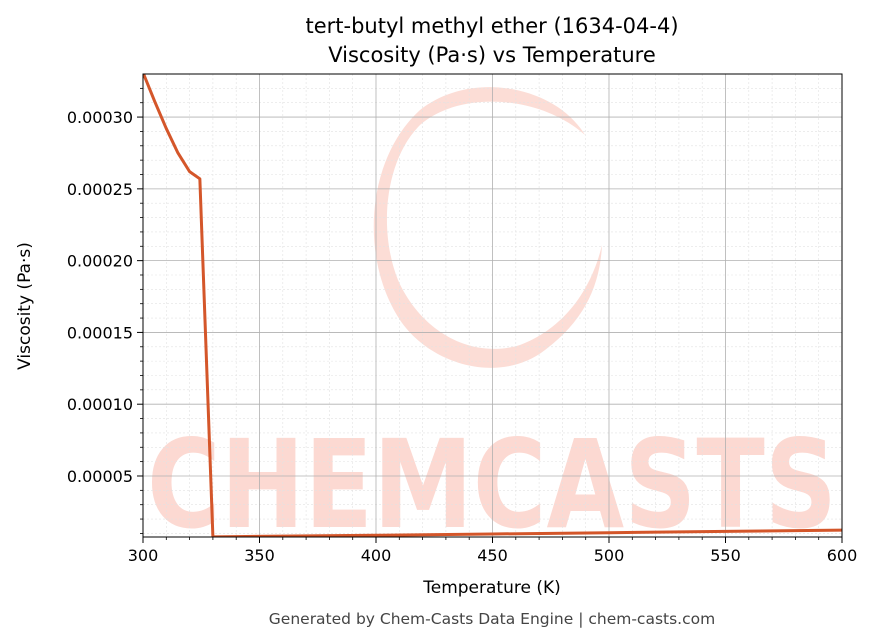 The height and width of the screenshot is (644, 876). Describe the element at coordinates (259, 555) in the screenshot. I see `x-tick-label: 350` at that location.